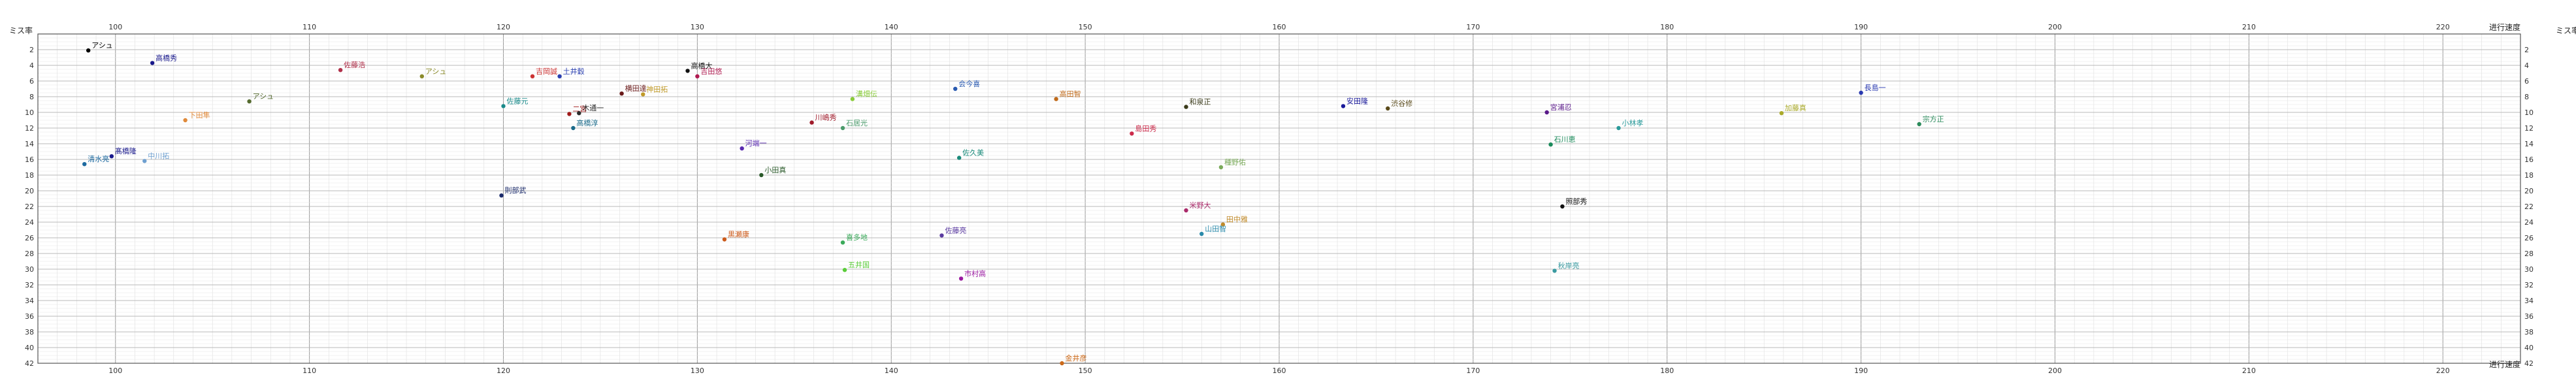  I want to click on point-label: 二宮, so click(579, 108).